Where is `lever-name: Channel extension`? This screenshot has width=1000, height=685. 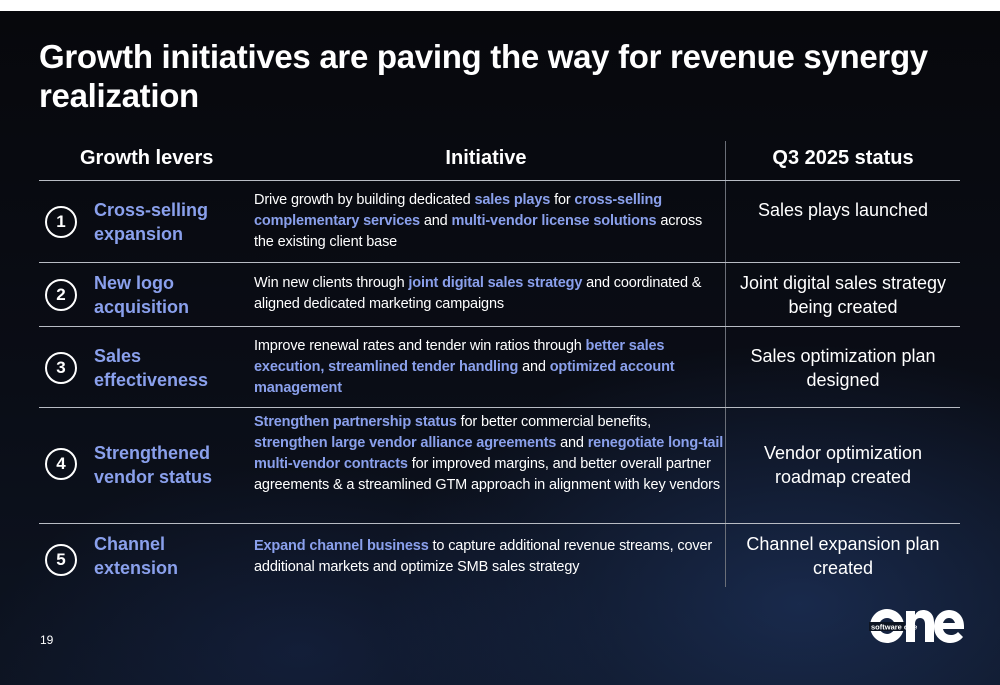
lever-name: Channel extension is located at coordinates (136, 556).